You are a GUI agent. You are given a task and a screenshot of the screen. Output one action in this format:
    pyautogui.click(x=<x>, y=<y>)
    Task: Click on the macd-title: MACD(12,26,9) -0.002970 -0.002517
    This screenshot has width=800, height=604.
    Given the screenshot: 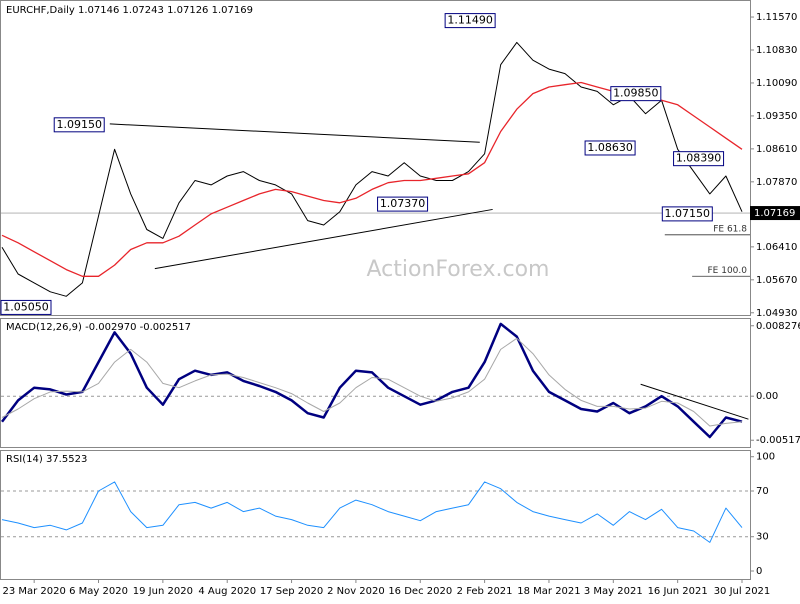 What is the action you would take?
    pyautogui.click(x=98, y=327)
    